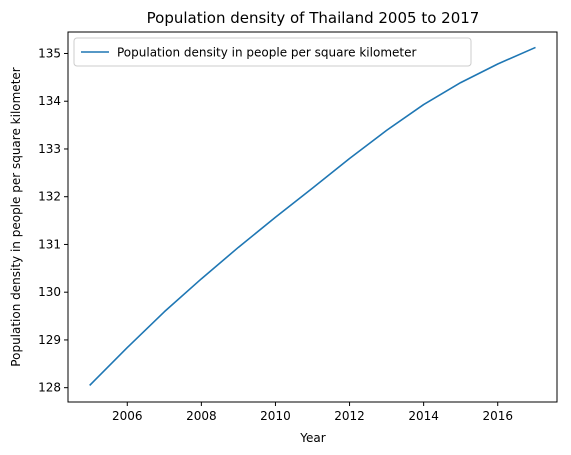  Describe the element at coordinates (312, 438) in the screenshot. I see `x-axis-label: Year` at that location.